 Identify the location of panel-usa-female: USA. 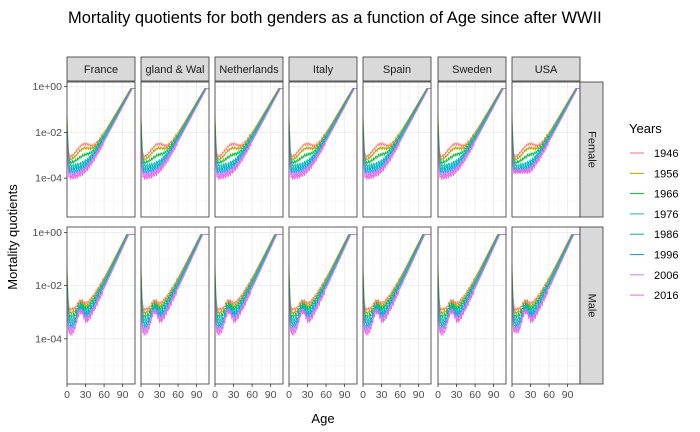
(546, 137).